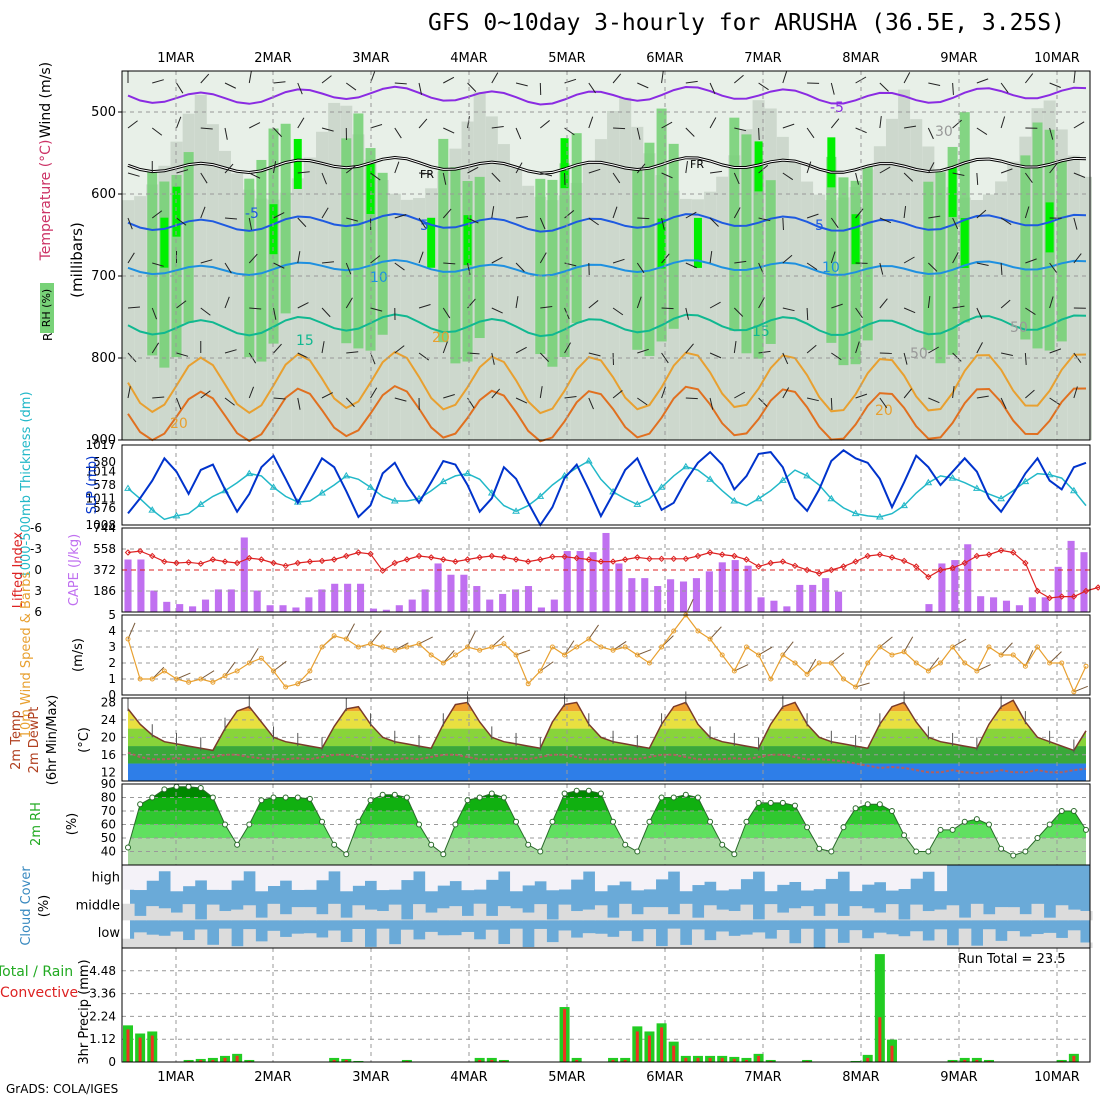  What do you see at coordinates (108, 737) in the screenshot?
I see `temp-tick-label: 20` at bounding box center [108, 737].